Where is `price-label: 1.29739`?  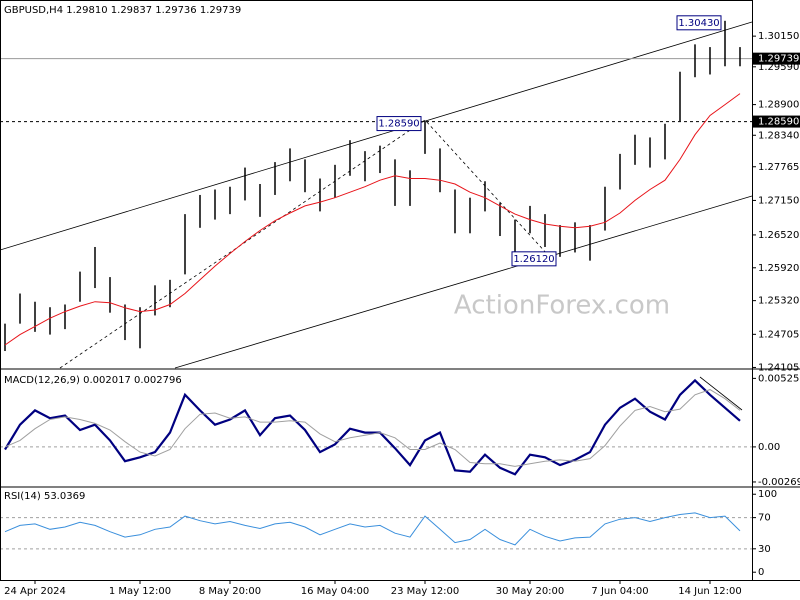
price-label: 1.29739 is located at coordinates (778, 59).